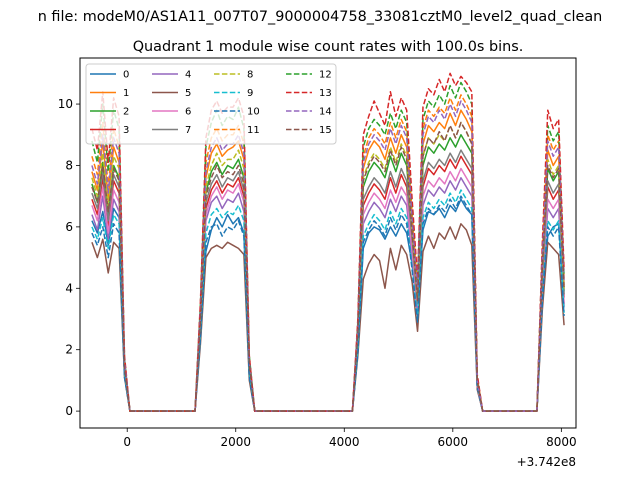 The image size is (640, 480). I want to click on legend-label-14: 14, so click(325, 112).